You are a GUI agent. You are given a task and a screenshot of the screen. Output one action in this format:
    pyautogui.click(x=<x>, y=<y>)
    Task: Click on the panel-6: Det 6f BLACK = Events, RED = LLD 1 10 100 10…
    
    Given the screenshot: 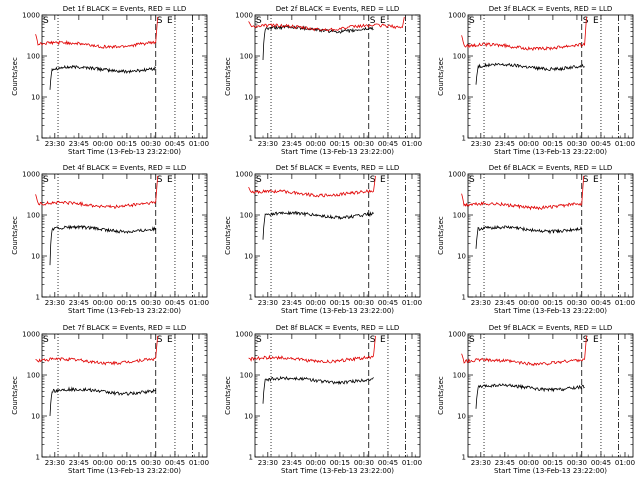 What is the action you would take?
    pyautogui.click(x=536, y=239)
    